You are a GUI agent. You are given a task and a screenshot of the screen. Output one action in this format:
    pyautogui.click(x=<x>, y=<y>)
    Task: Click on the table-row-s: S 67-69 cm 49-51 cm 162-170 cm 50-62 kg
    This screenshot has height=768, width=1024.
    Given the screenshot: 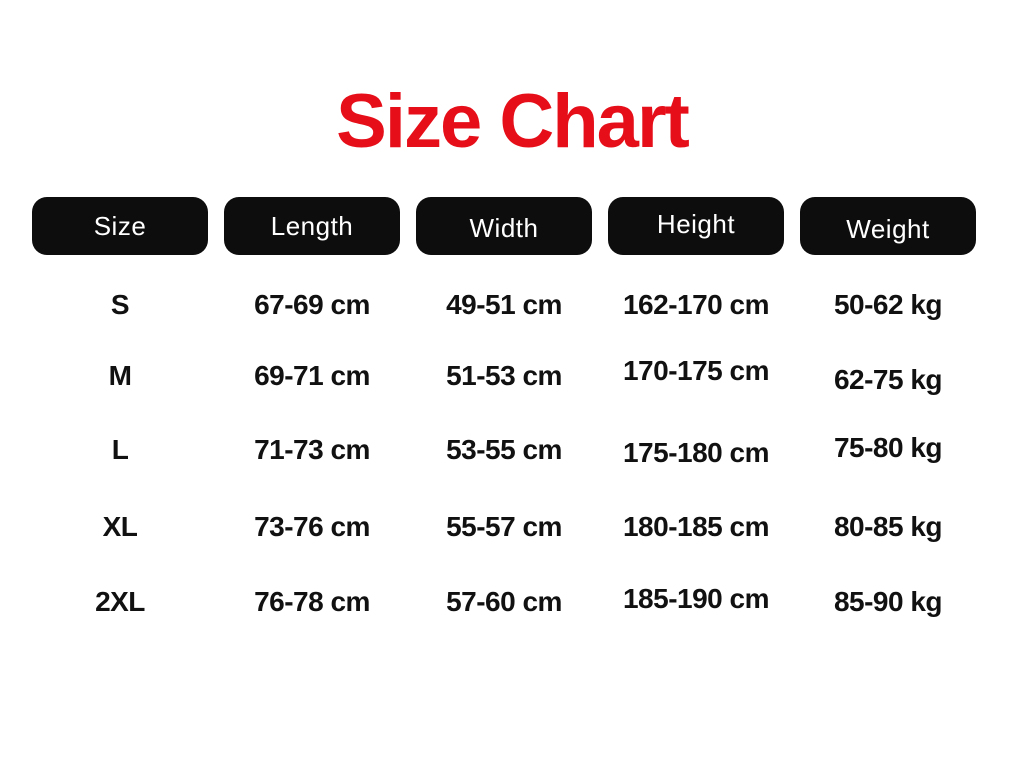 What is the action you would take?
    pyautogui.click(x=504, y=305)
    